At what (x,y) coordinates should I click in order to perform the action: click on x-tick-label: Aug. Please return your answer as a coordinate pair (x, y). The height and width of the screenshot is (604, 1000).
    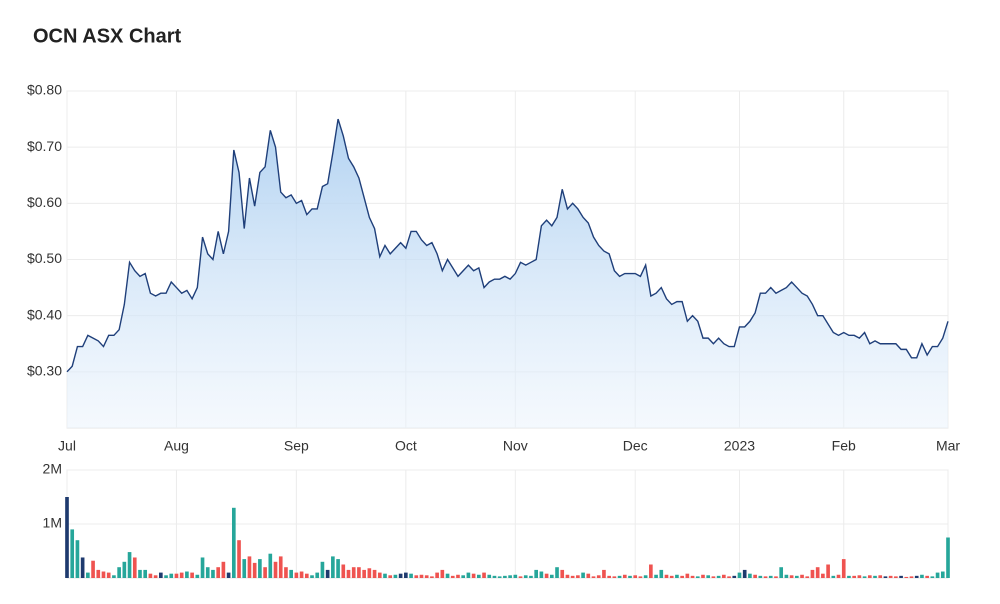
    Looking at the image, I should click on (176, 446).